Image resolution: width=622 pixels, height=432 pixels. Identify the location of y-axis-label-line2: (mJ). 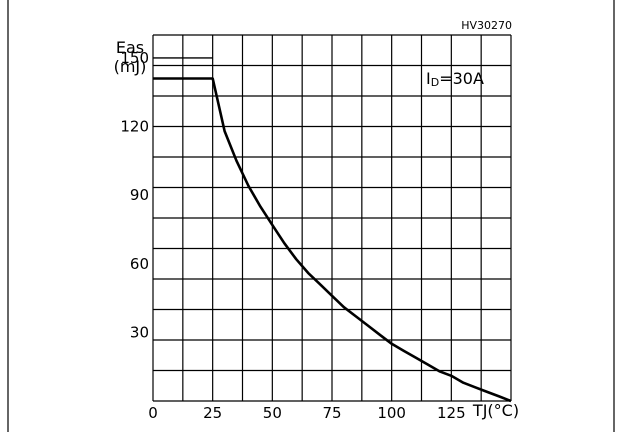
(130, 66).